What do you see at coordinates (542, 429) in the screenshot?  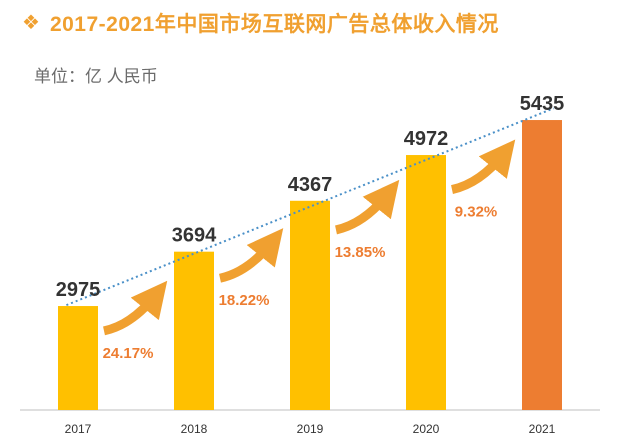 I see `x-tick-2021: 2021` at bounding box center [542, 429].